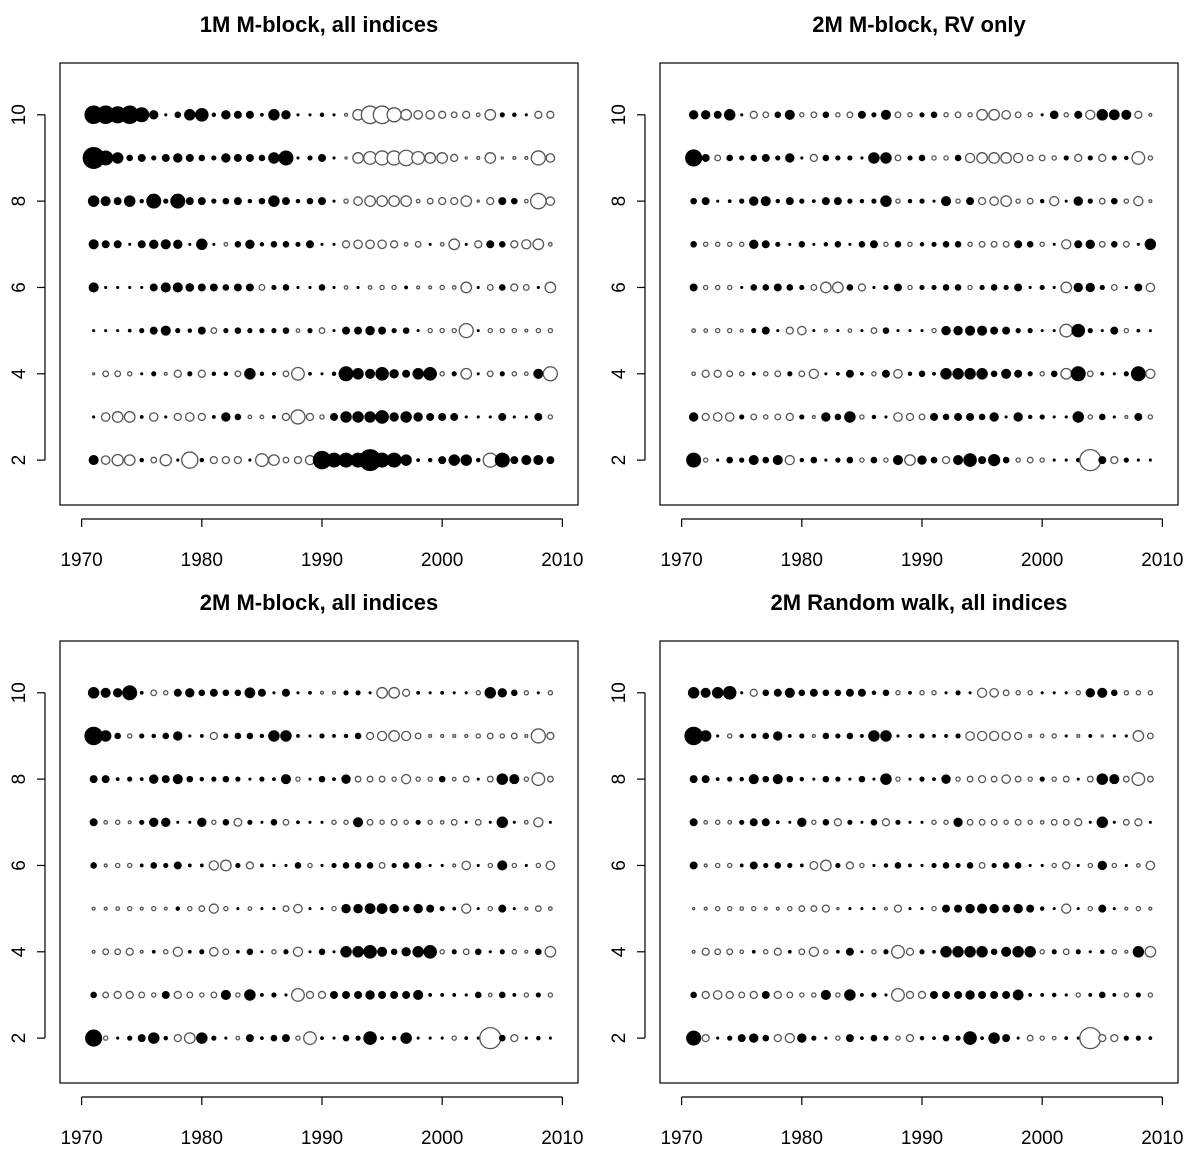 This screenshot has width=1200, height=1155. I want to click on y-tick-label: 8, so click(19, 201).